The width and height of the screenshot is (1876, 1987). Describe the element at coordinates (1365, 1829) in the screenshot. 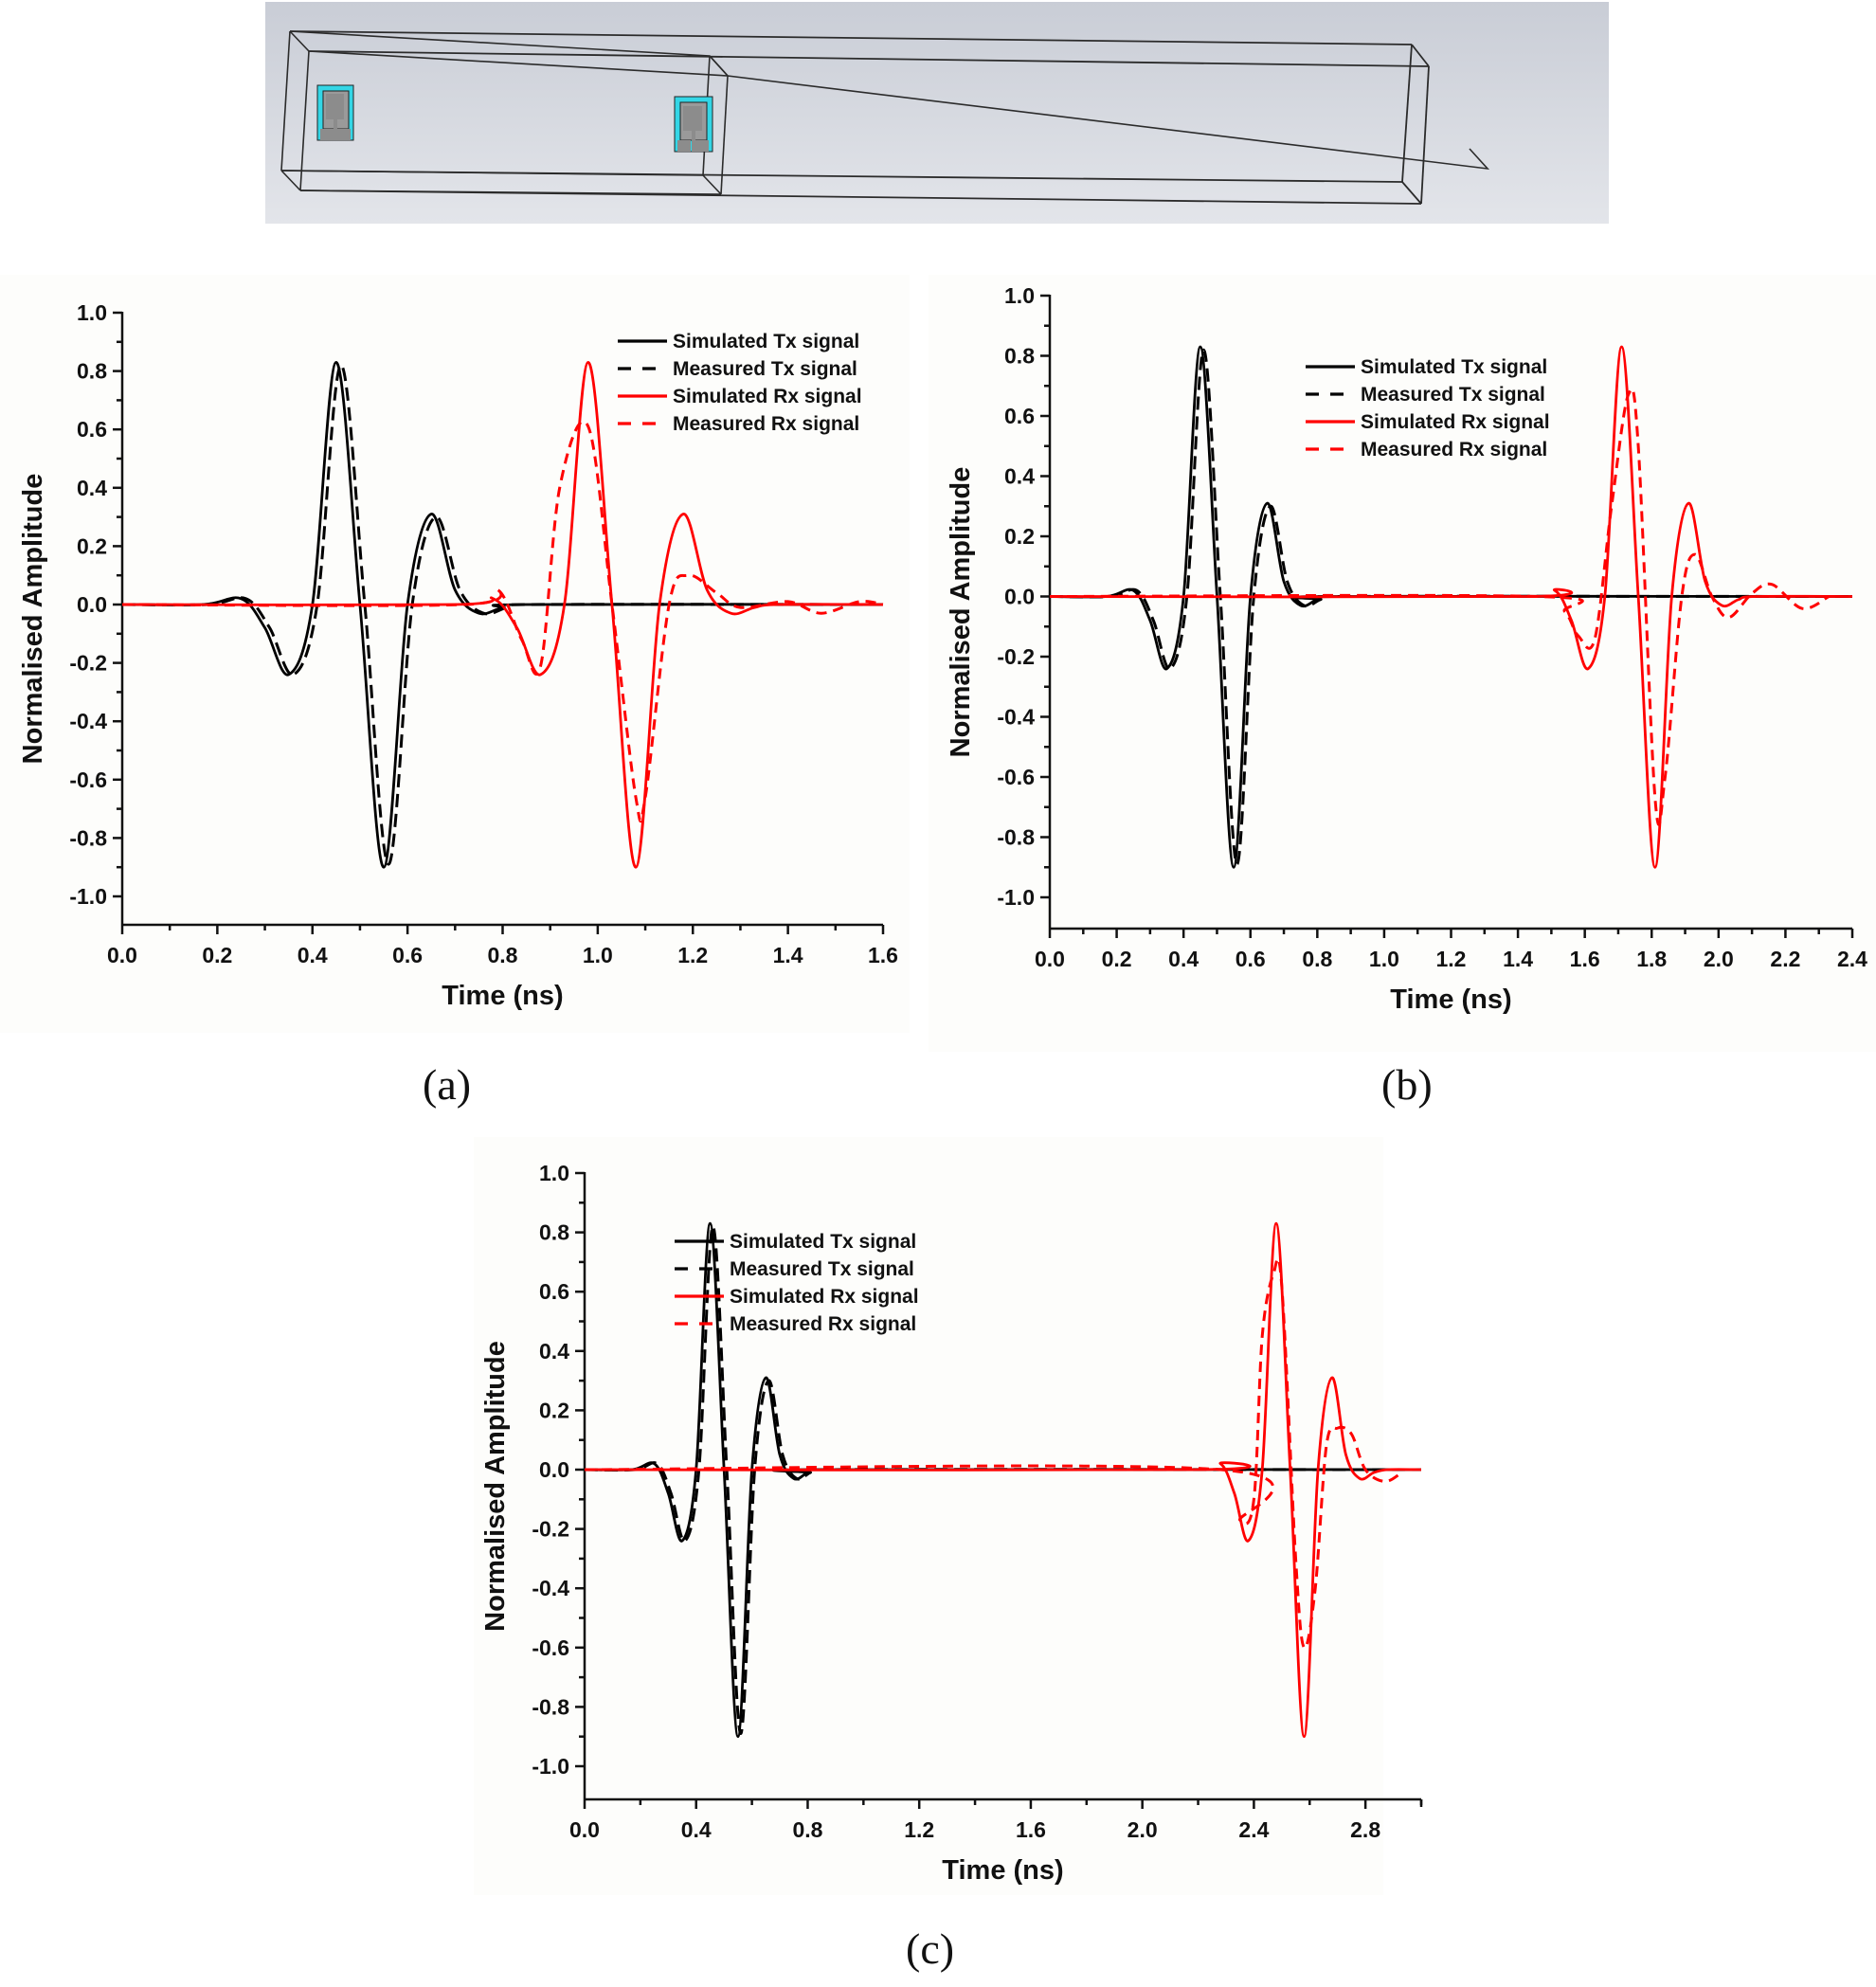

I see `x-tick-label: 2.8` at that location.